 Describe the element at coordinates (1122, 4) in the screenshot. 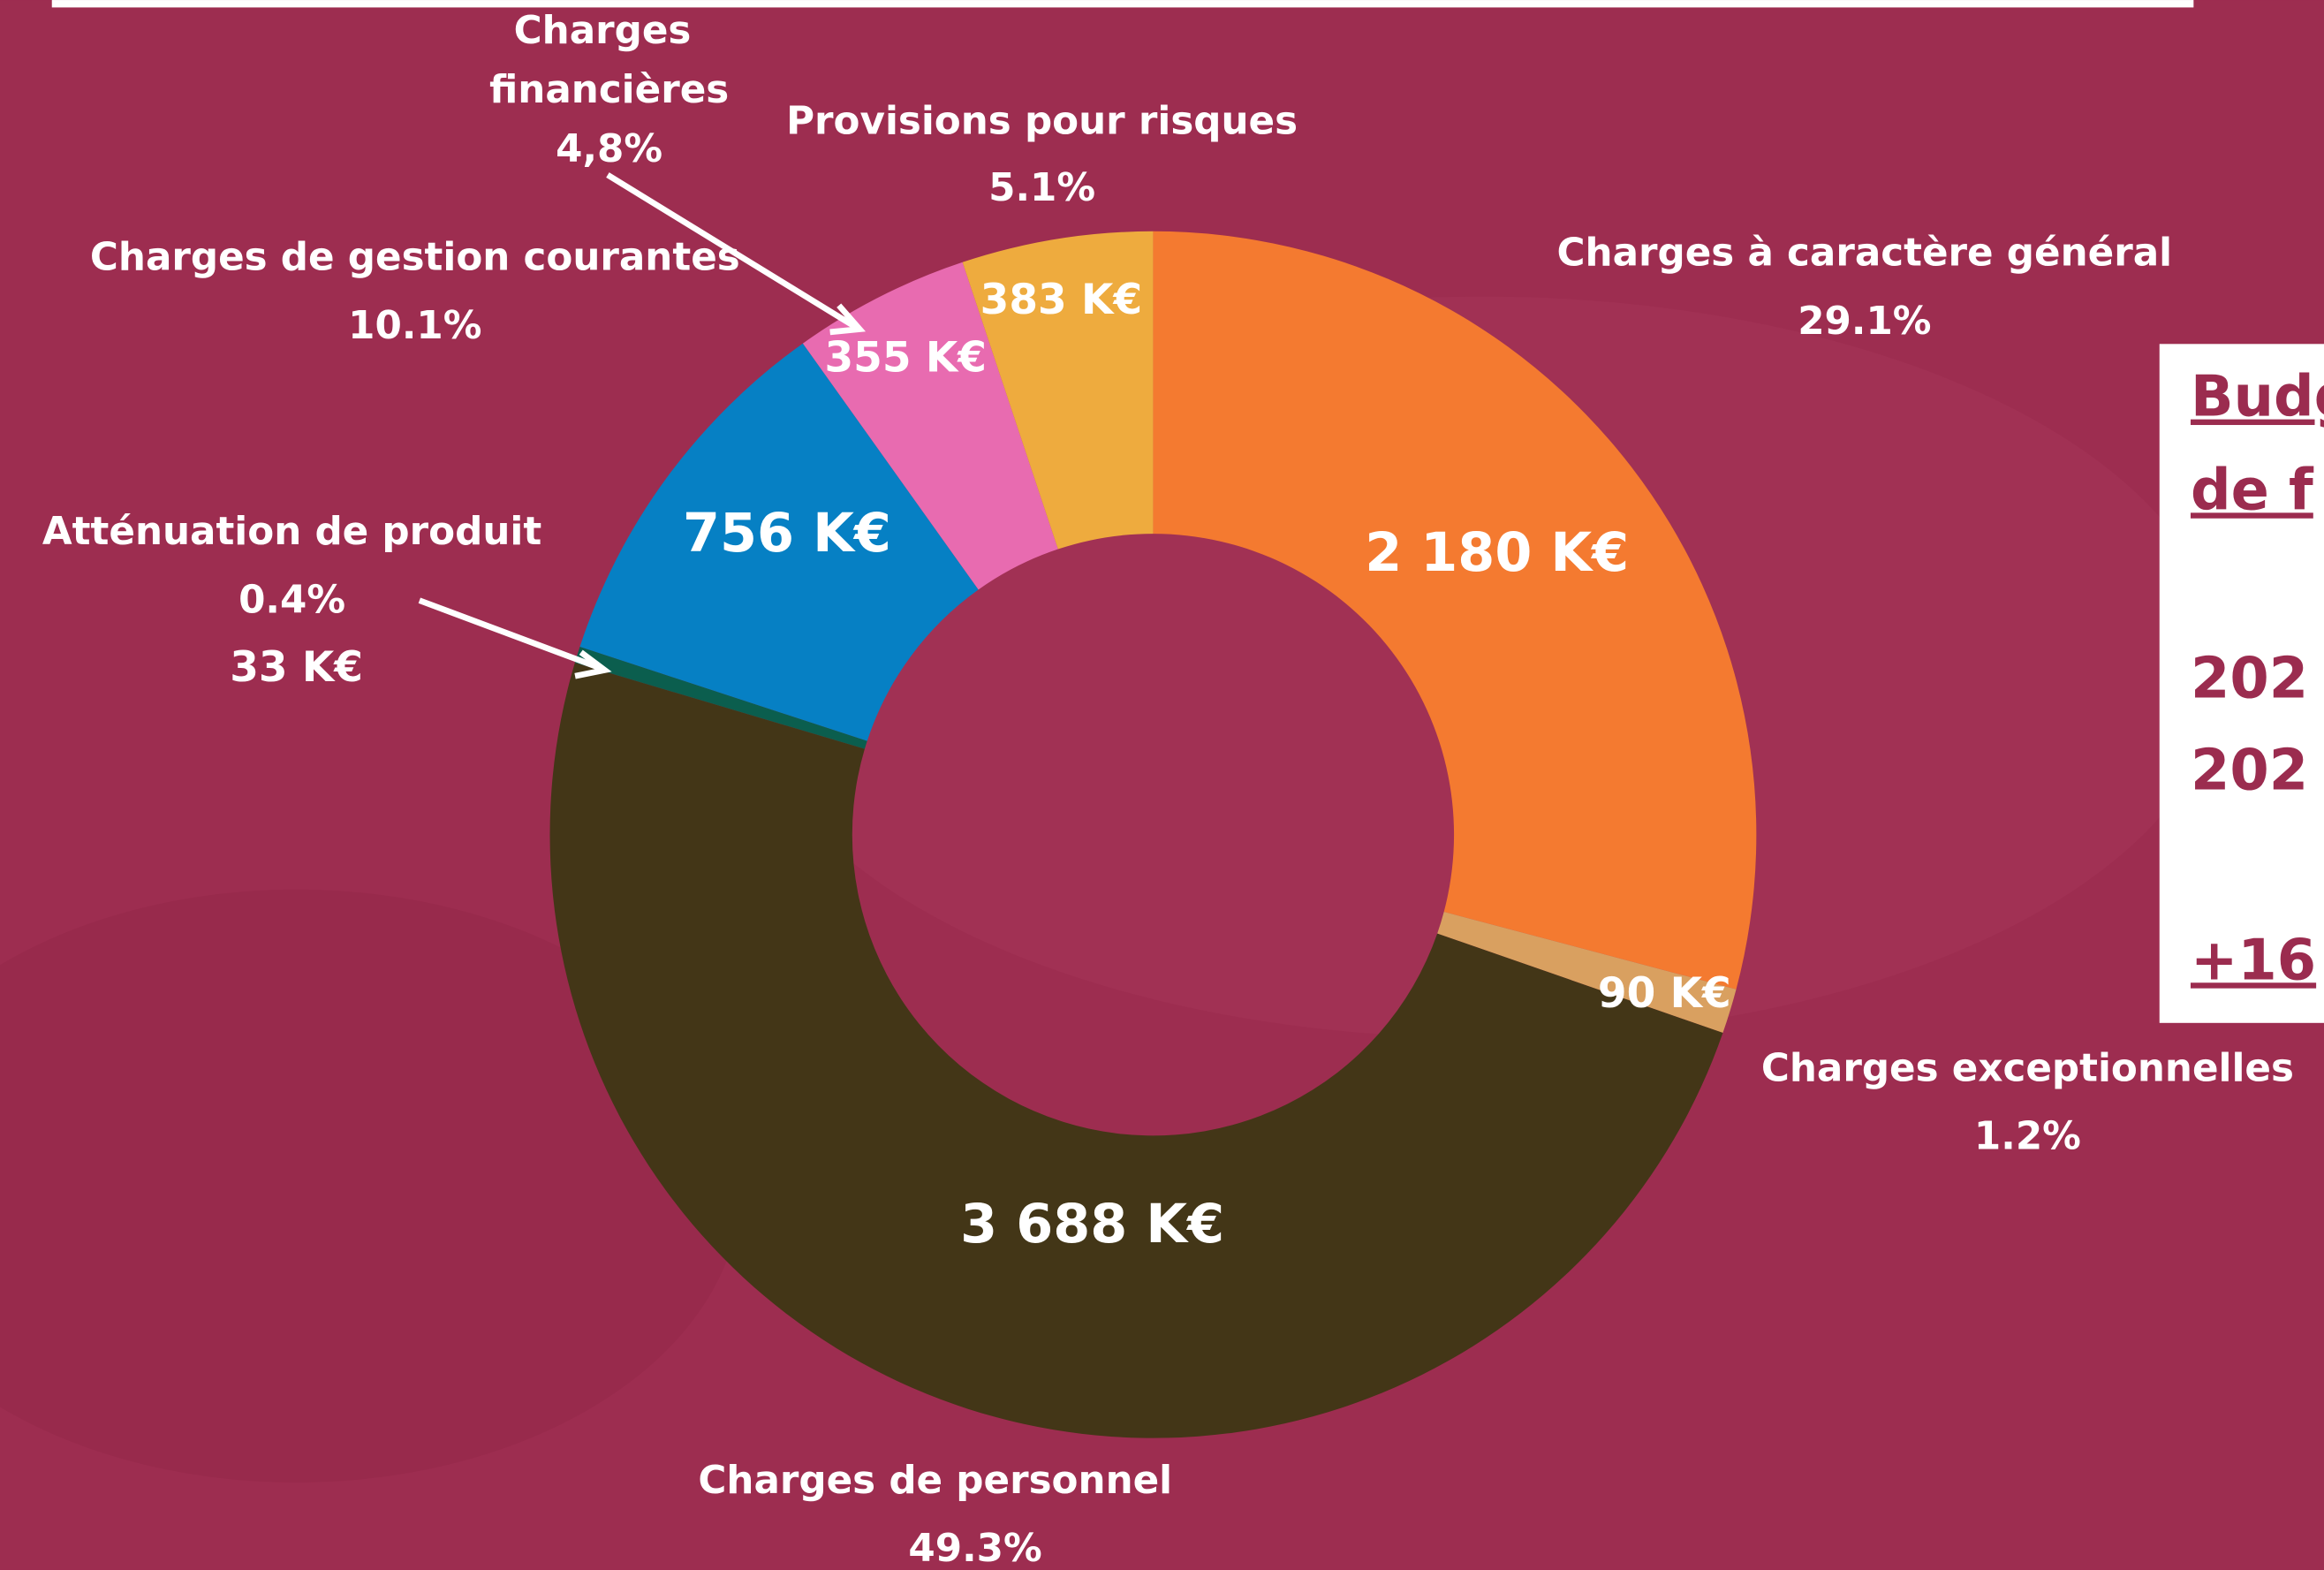

I see `top-bar` at that location.